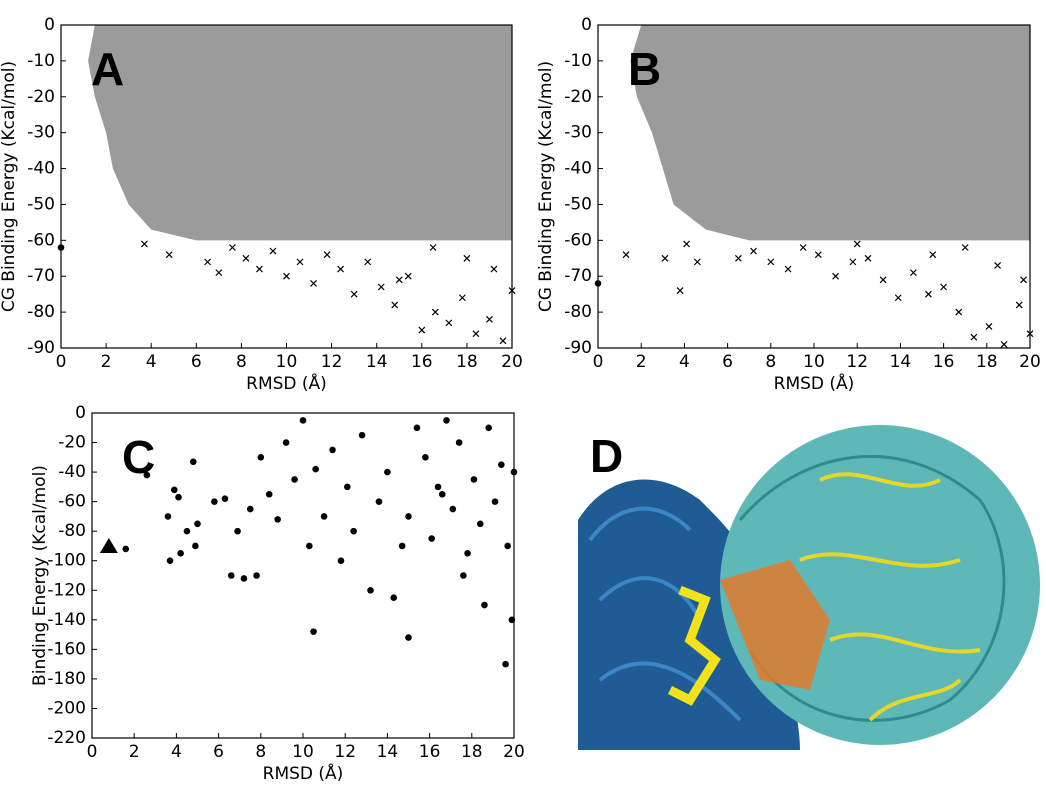 The height and width of the screenshot is (790, 1046). I want to click on protein-b-strands, so click(872, 588).